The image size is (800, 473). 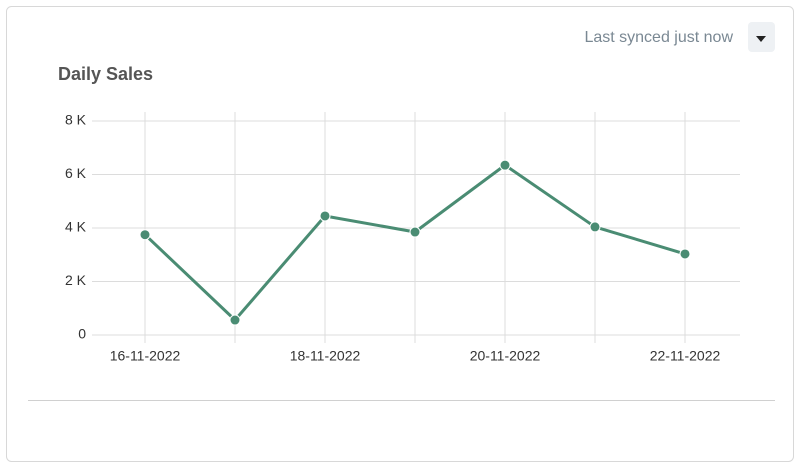 I want to click on dropdown-button, so click(x=761, y=37).